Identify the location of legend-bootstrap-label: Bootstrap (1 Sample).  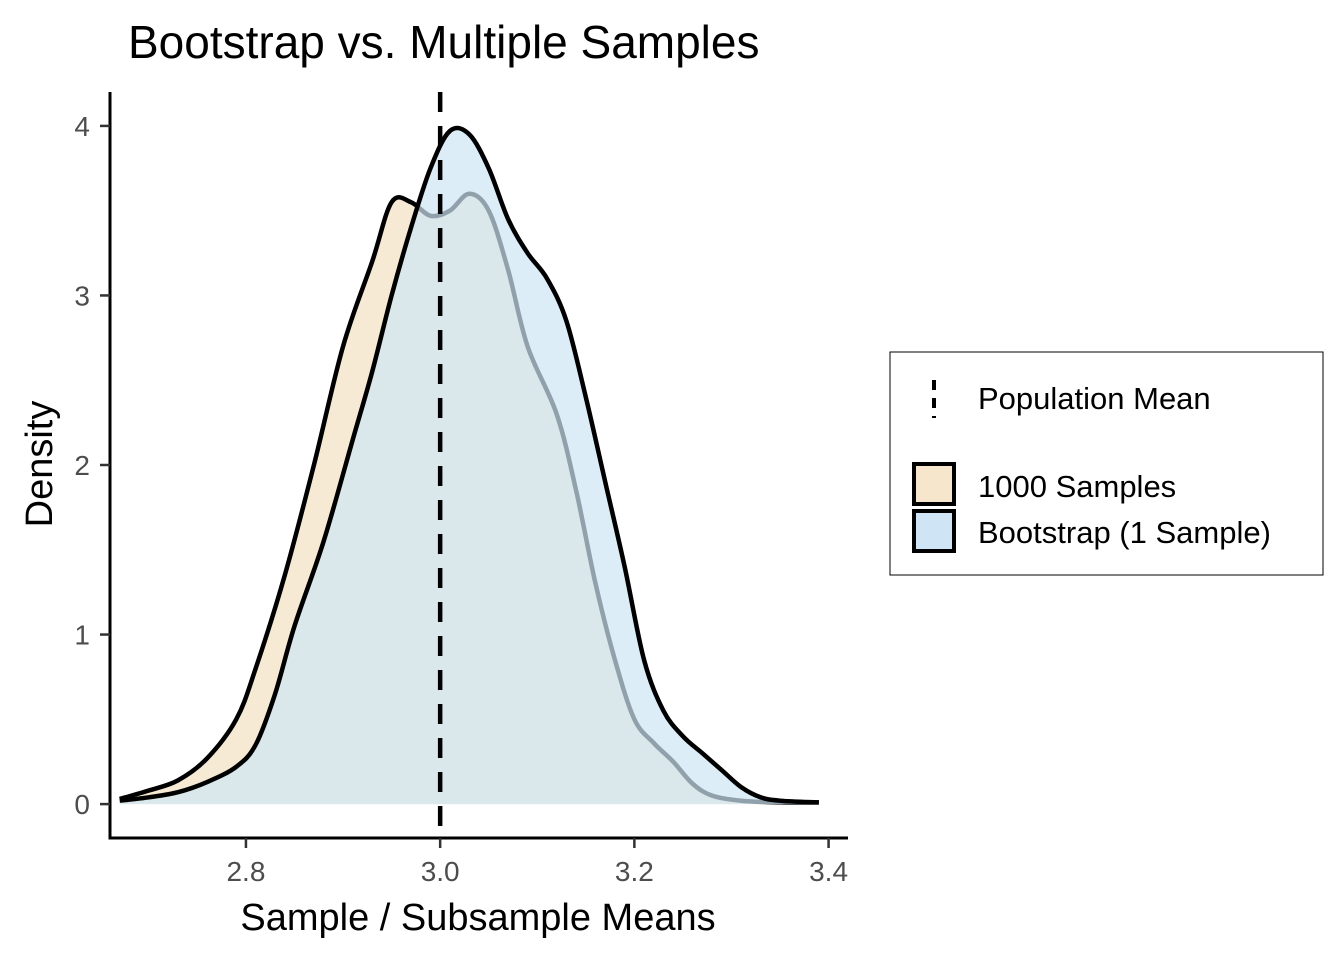
(1124, 532).